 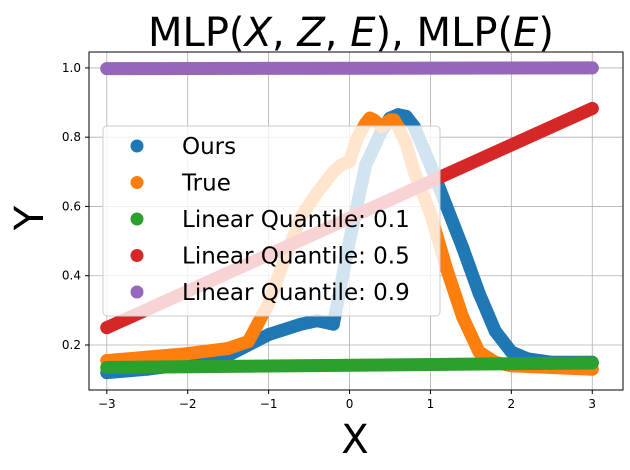 I want to click on y-tick-label: 0.4, so click(x=71, y=276).